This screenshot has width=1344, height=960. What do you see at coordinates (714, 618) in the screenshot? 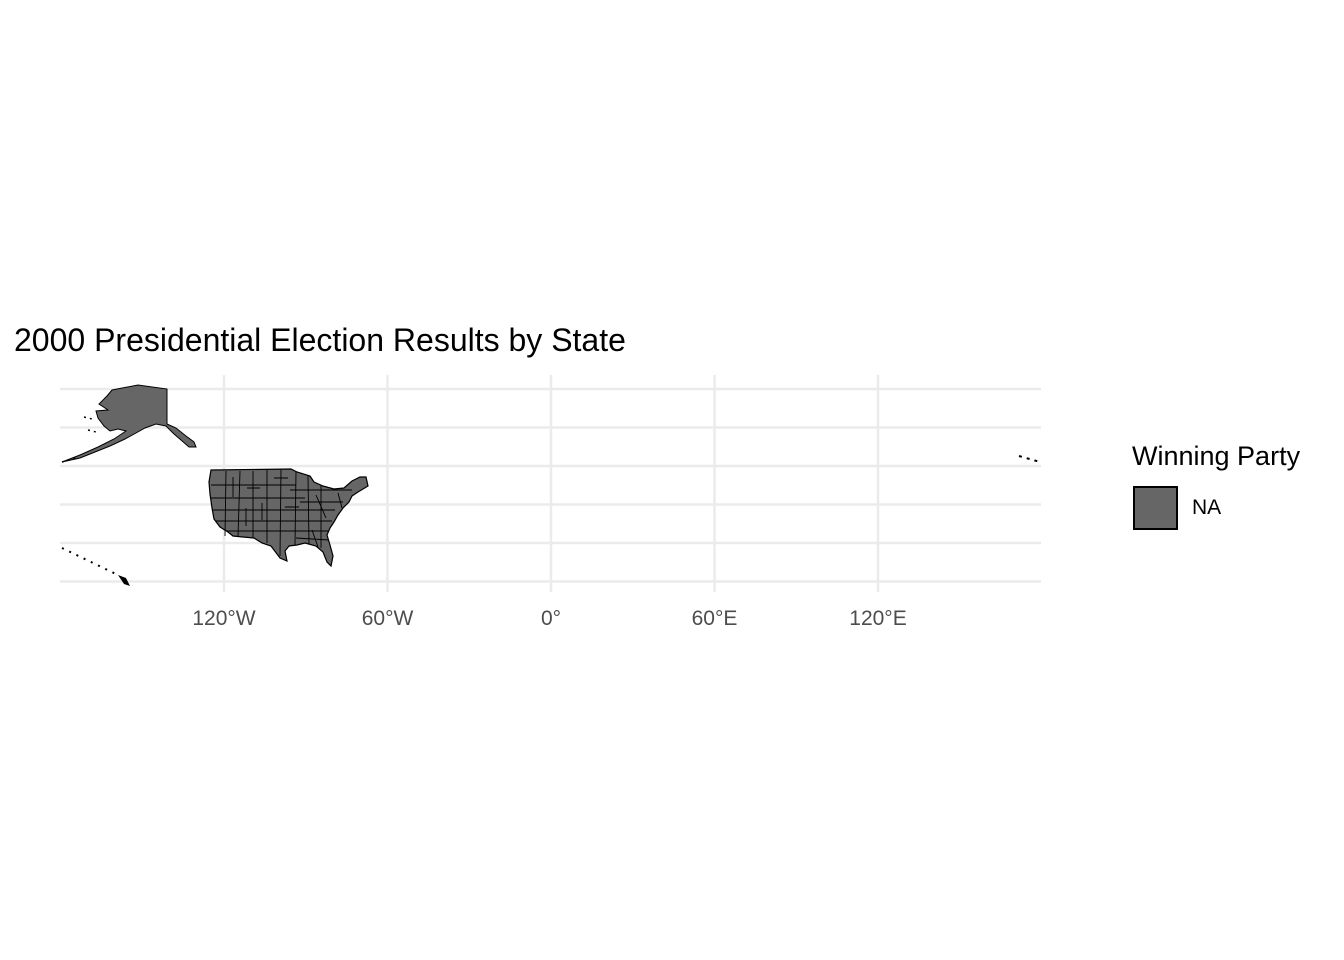
I see `x-tick-label: 60°E` at bounding box center [714, 618].